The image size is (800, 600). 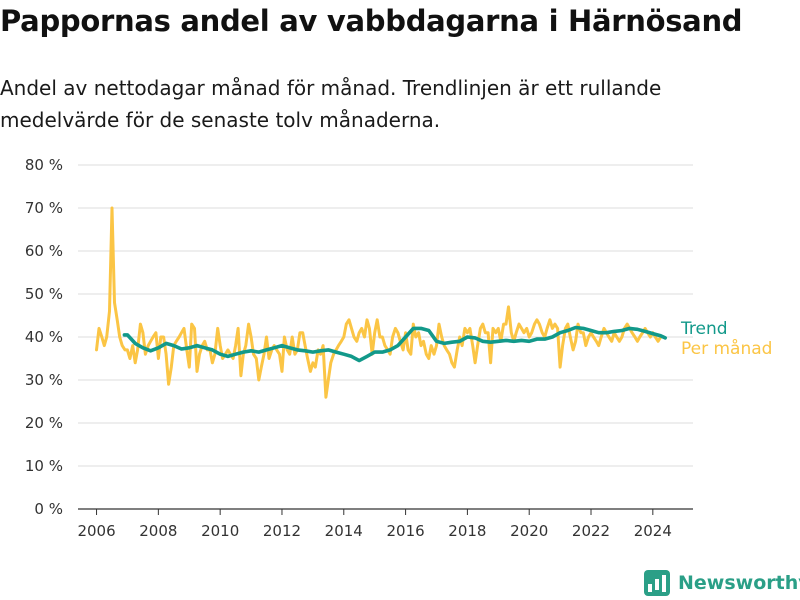 What do you see at coordinates (96, 531) in the screenshot?
I see `x-tick-label: 2006` at bounding box center [96, 531].